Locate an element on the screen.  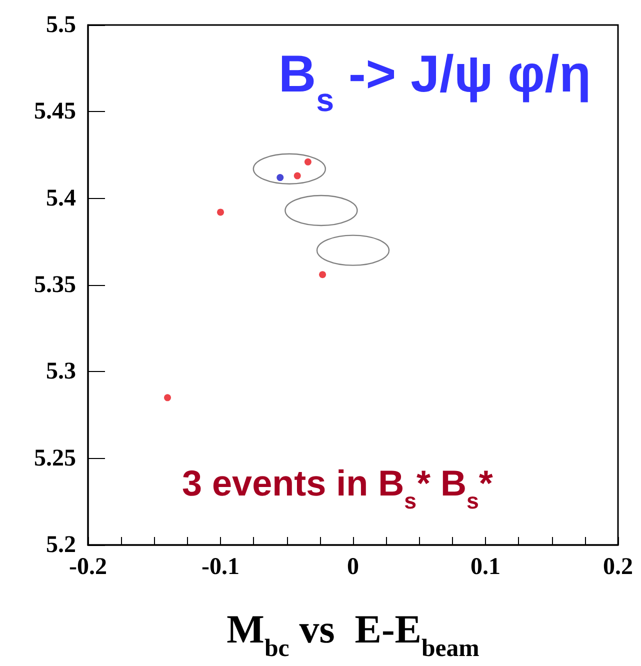
y-tick-label: 5.25 is located at coordinates (55, 458).